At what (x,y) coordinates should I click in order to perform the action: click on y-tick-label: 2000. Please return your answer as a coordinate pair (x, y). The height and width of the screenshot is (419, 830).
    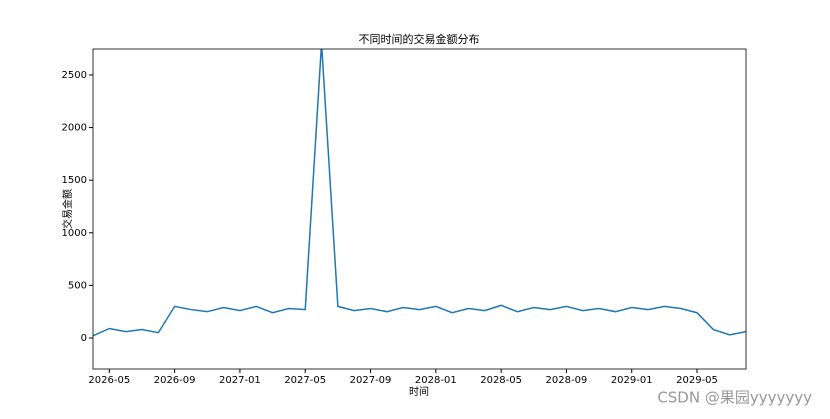
    Looking at the image, I should click on (74, 128).